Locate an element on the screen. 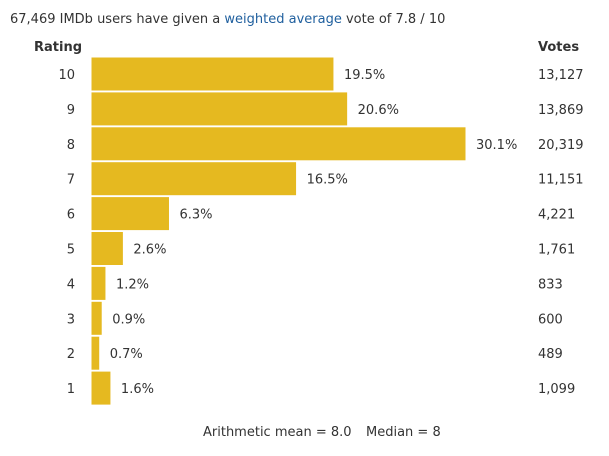 The image size is (609, 456). rating-label: 10 is located at coordinates (66, 75).